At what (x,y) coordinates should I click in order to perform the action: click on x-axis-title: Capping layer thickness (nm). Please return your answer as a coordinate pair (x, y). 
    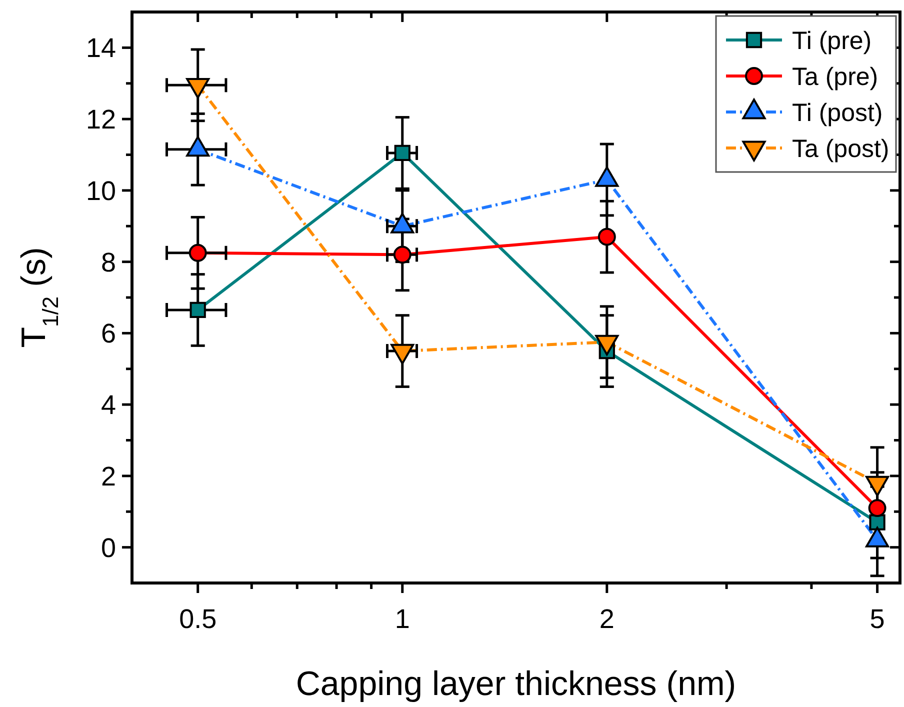
    Looking at the image, I should click on (516, 684).